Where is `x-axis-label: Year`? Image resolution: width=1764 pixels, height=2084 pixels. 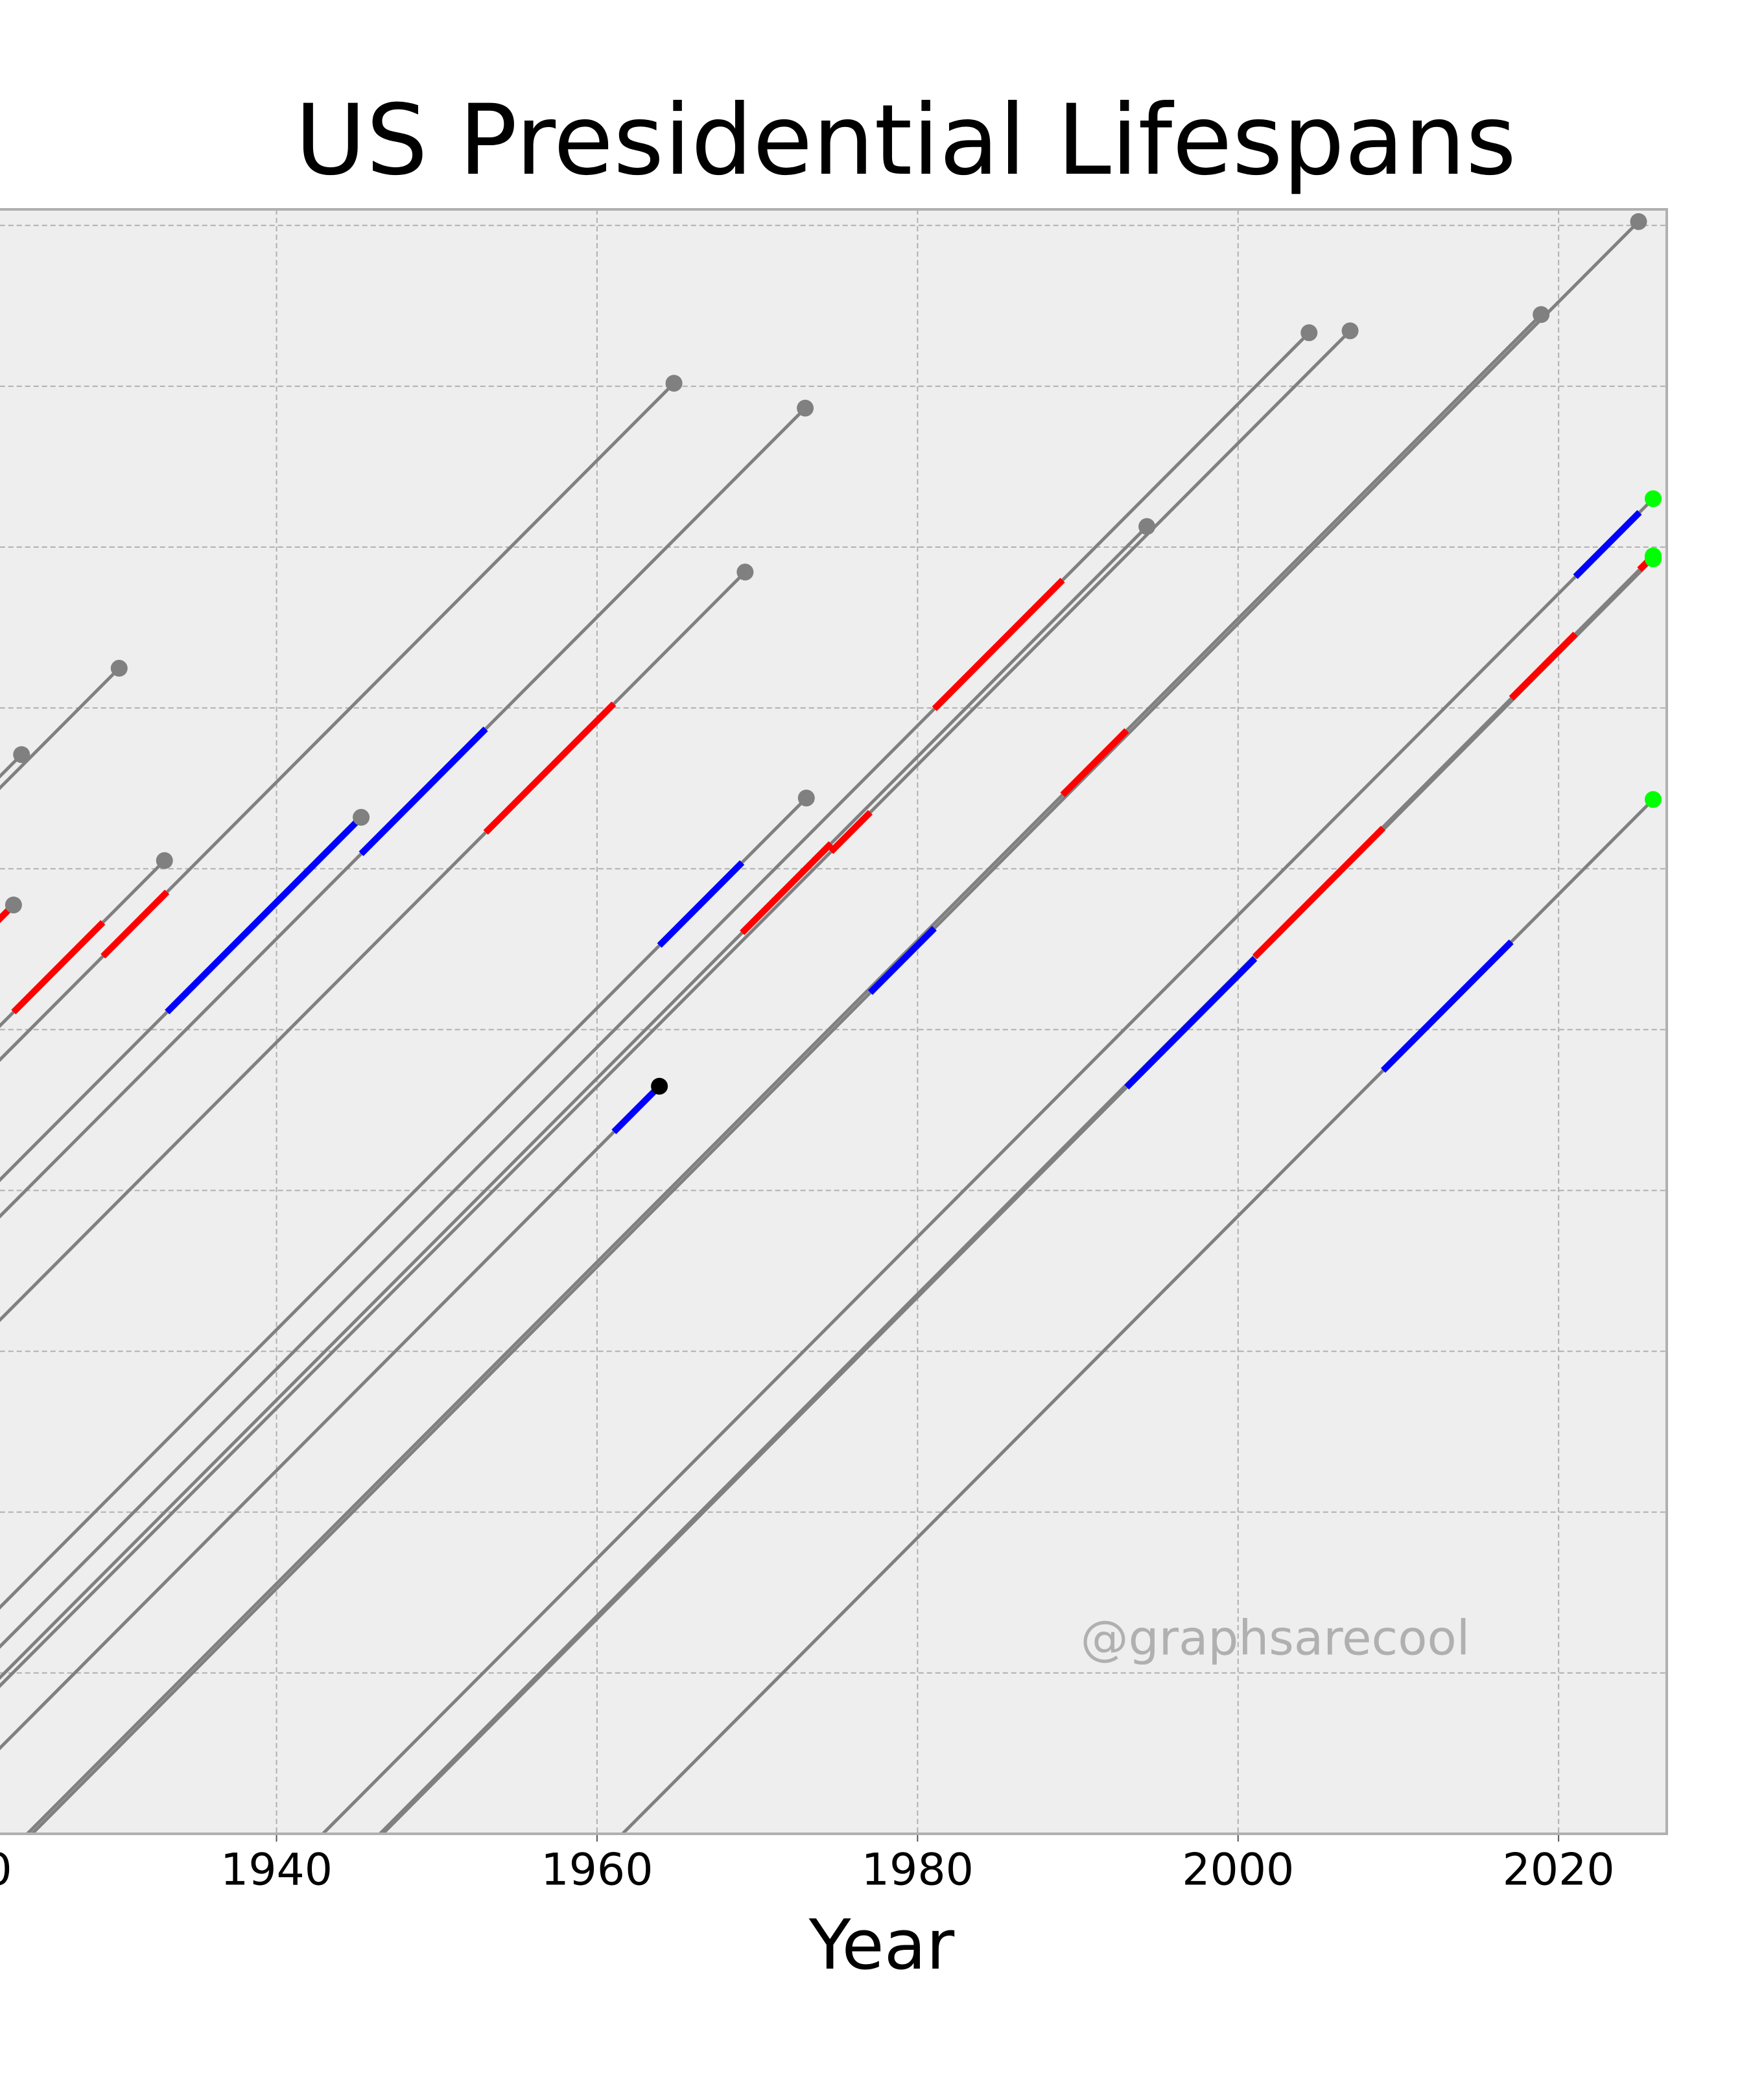
x-axis-label: Year is located at coordinates (882, 1945).